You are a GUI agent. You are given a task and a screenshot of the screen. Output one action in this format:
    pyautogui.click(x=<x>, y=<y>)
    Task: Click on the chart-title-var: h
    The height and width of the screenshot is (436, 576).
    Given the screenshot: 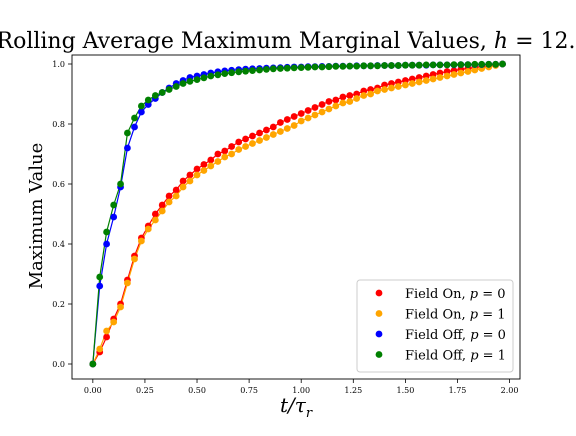 What is the action you would take?
    pyautogui.click(x=501, y=41)
    